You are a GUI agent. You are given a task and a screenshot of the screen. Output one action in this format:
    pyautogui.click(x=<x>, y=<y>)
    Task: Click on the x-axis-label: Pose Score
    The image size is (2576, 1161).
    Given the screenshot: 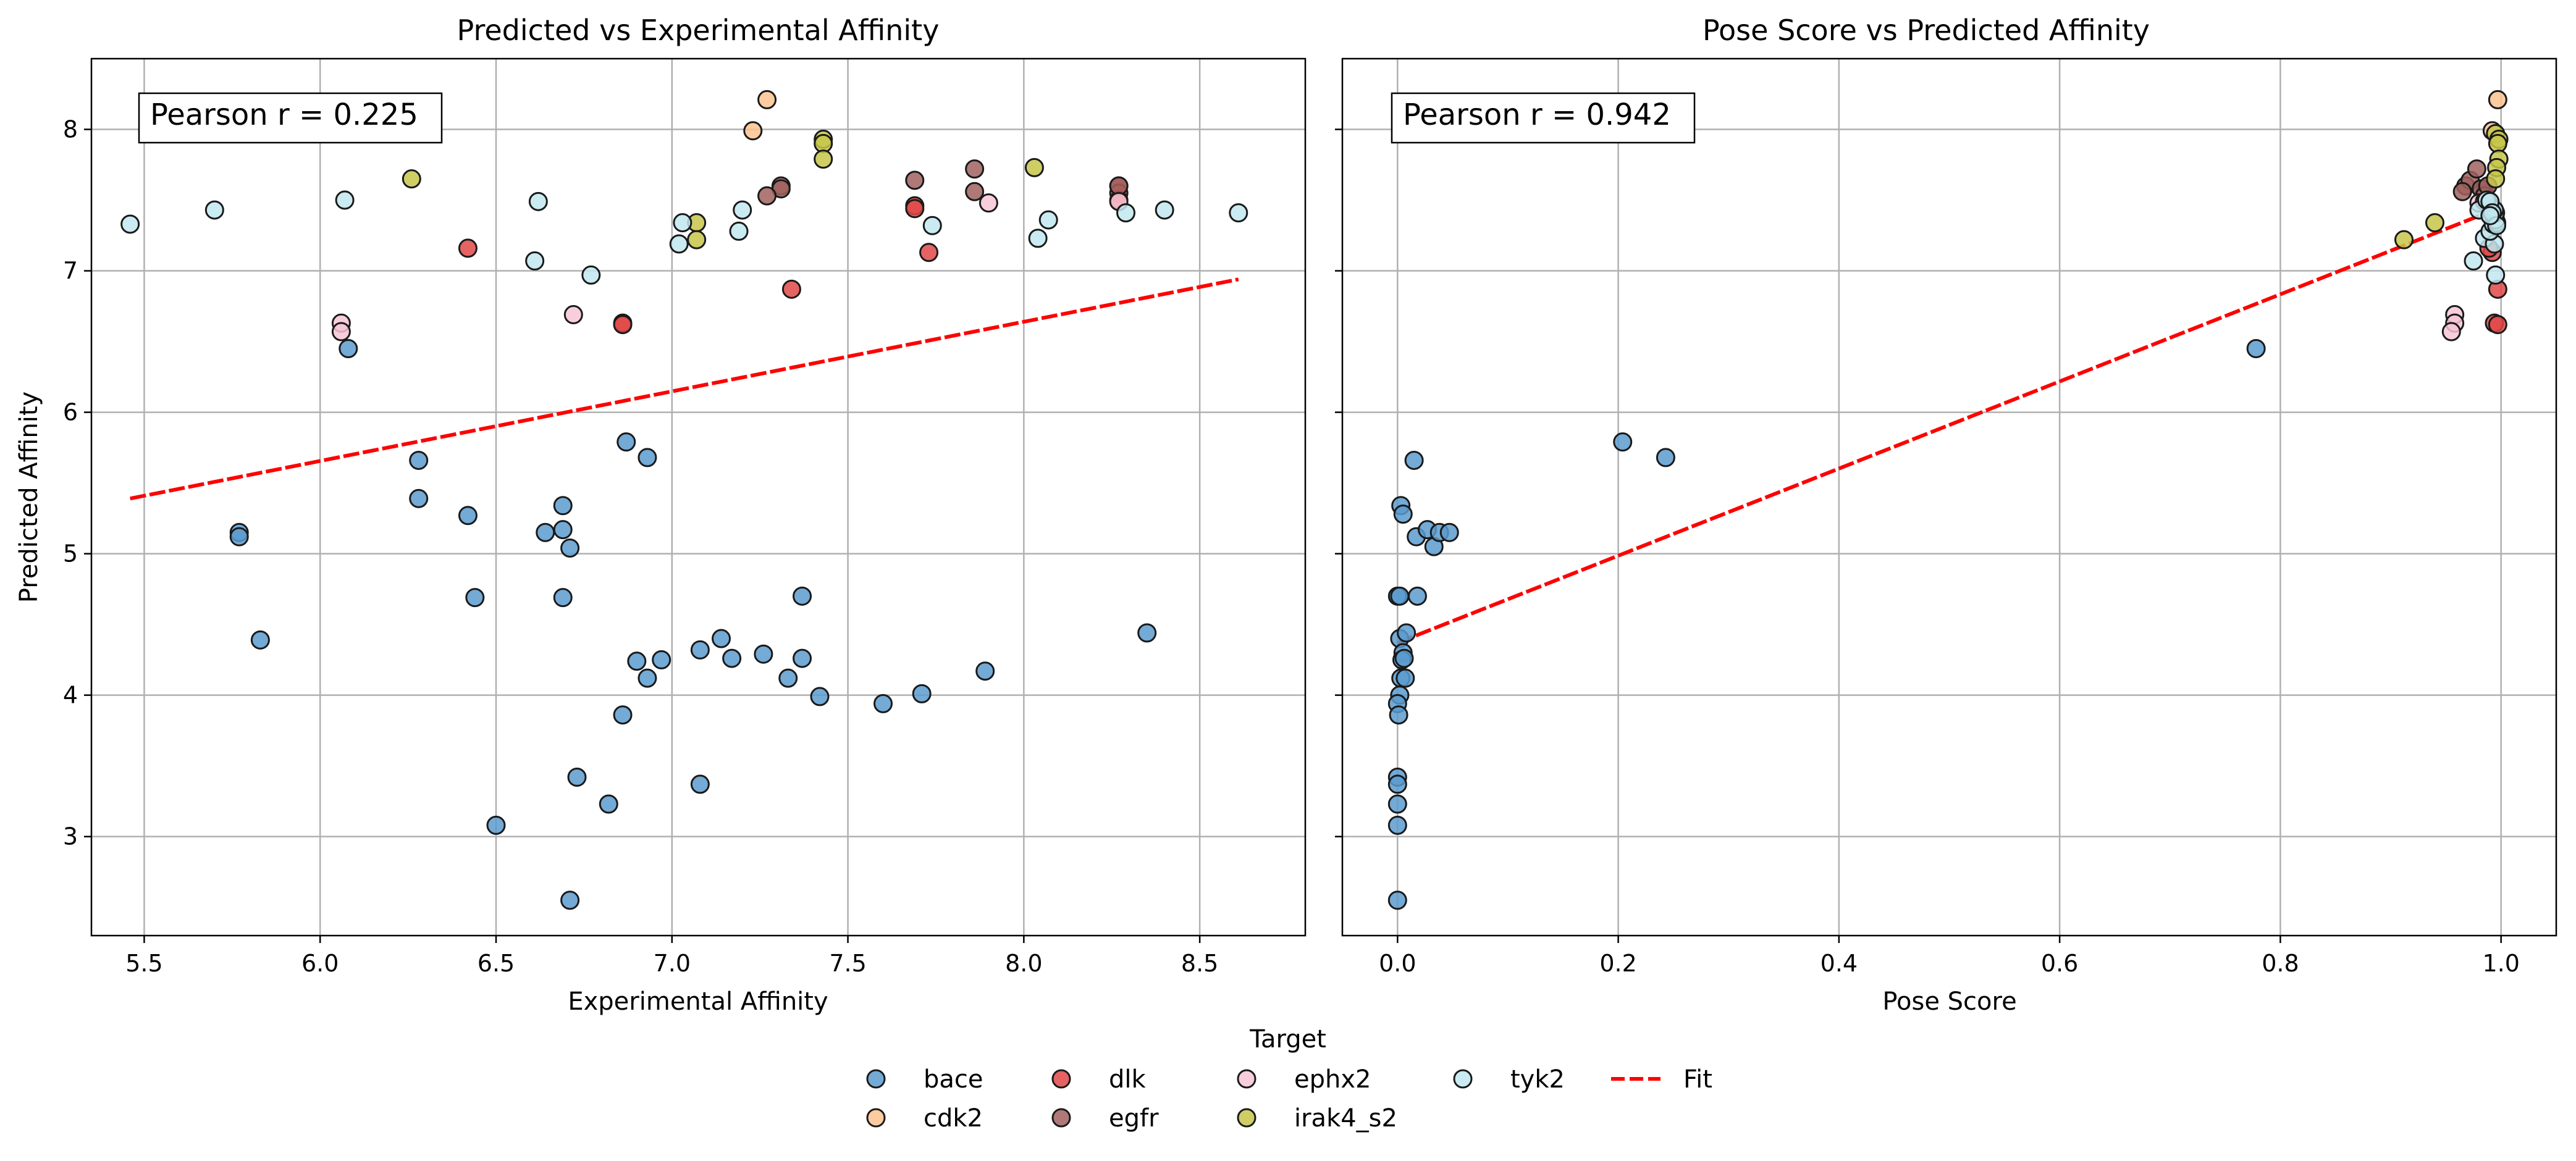 What is the action you would take?
    pyautogui.click(x=1949, y=1002)
    